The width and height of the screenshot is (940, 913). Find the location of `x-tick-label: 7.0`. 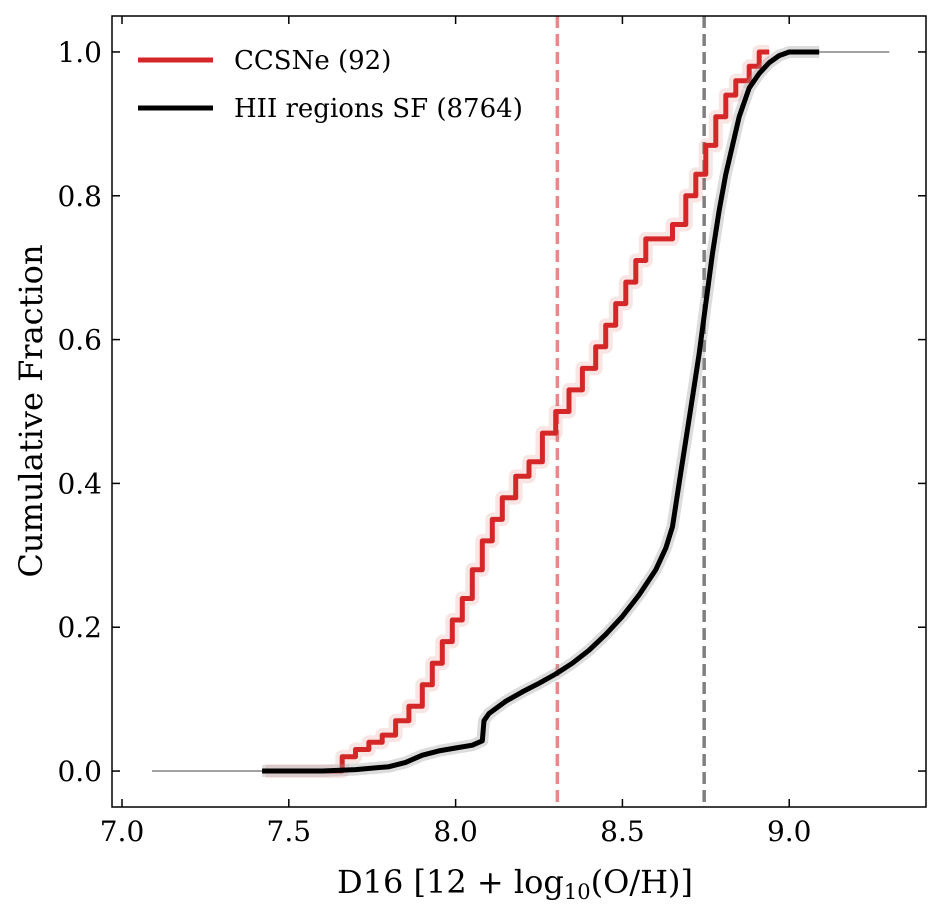

x-tick-label: 7.0 is located at coordinates (122, 831).